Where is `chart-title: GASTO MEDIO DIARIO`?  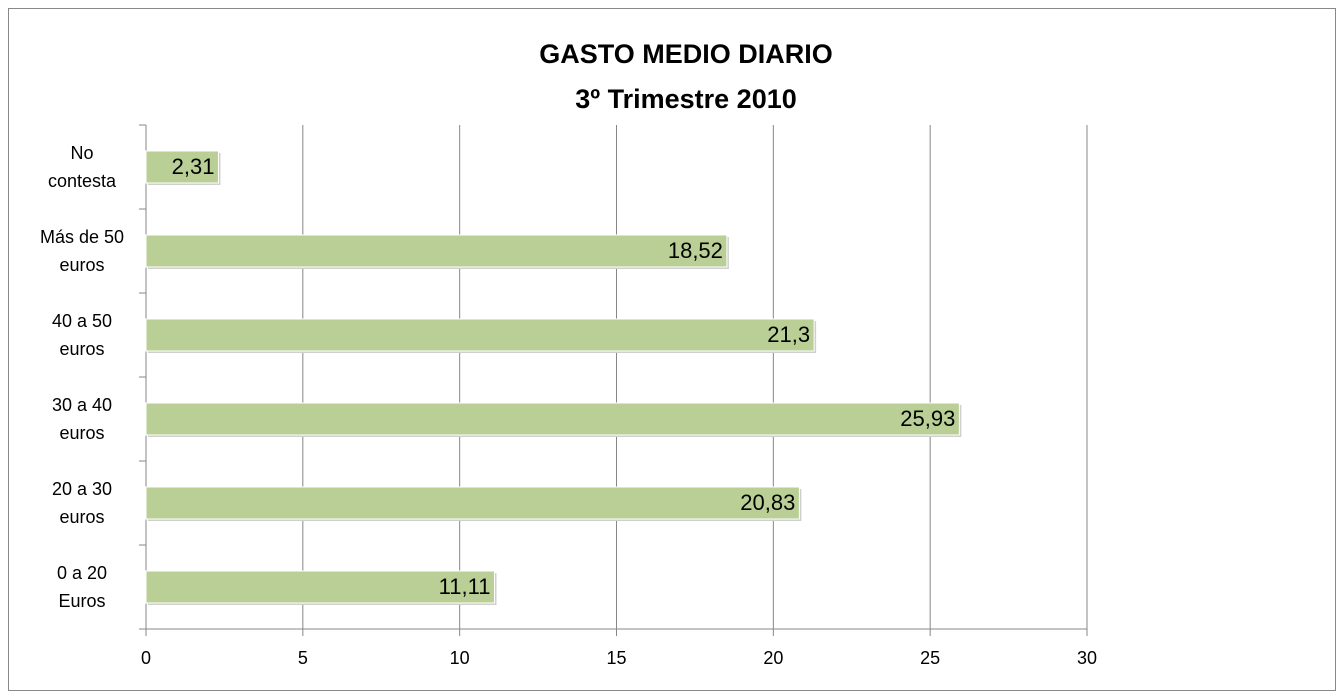 chart-title: GASTO MEDIO DIARIO is located at coordinates (686, 54).